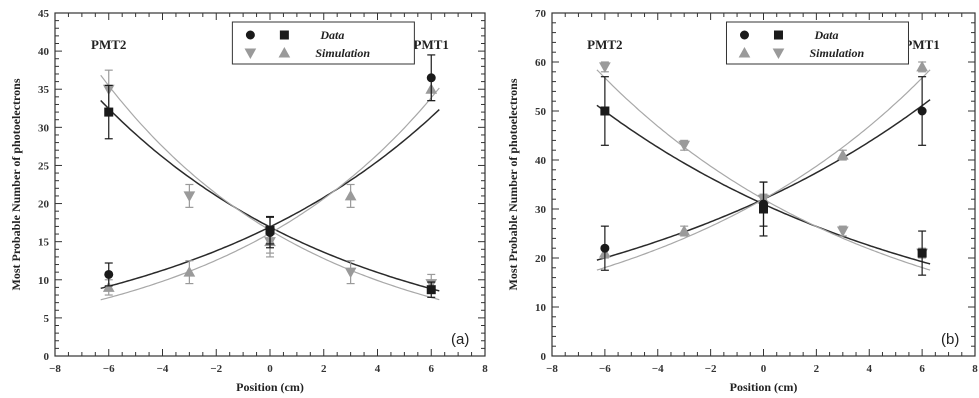 This screenshot has width=979, height=398. I want to click on panel-label: (a), so click(460, 339).